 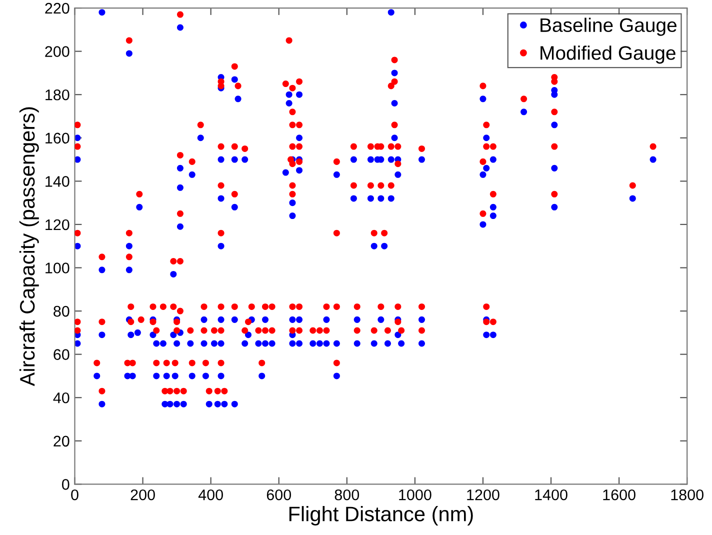 I want to click on x-tick-label: 400, so click(x=210, y=494).